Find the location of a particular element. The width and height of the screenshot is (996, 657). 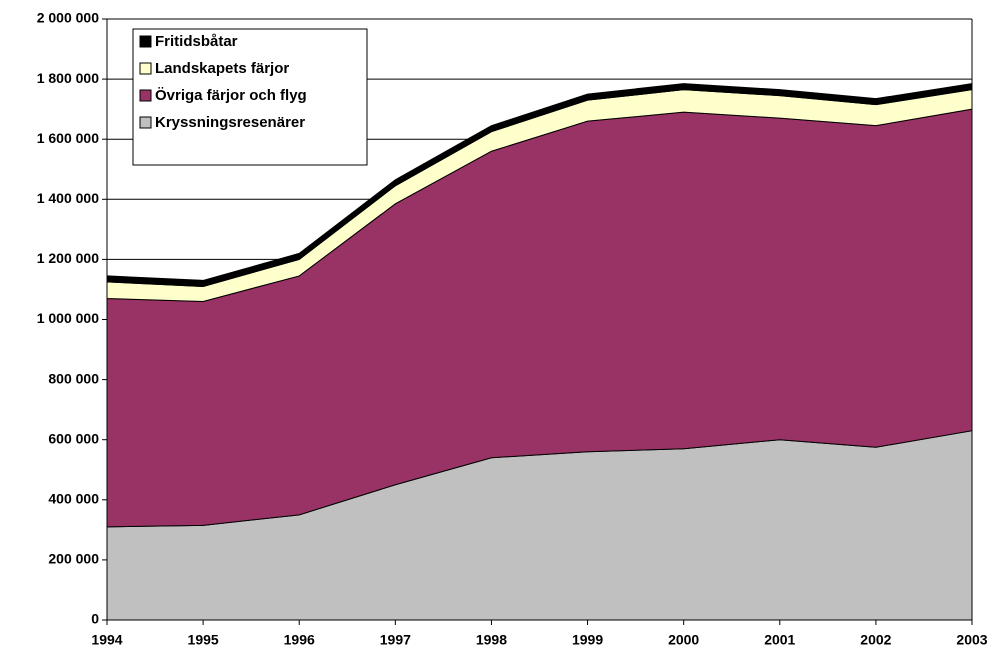

y-tick-label: 2 000 000 is located at coordinates (68, 18).